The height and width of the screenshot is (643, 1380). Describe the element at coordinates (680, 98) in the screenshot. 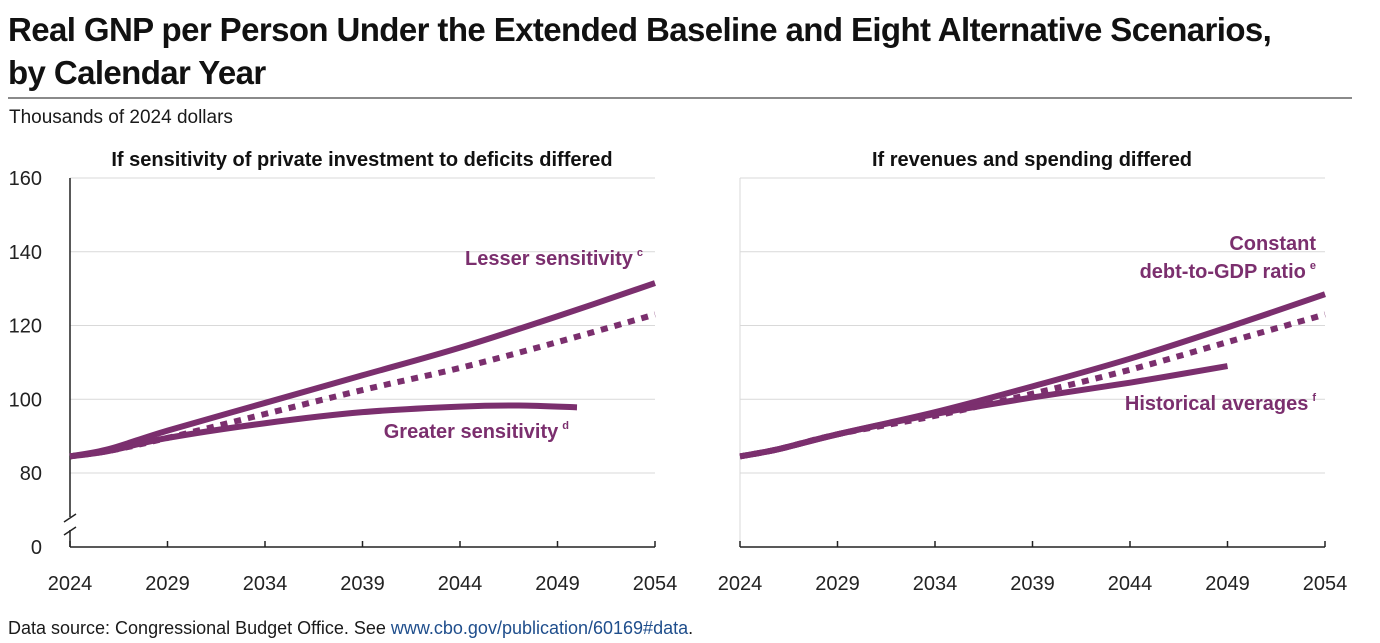

I see `title-divider` at that location.